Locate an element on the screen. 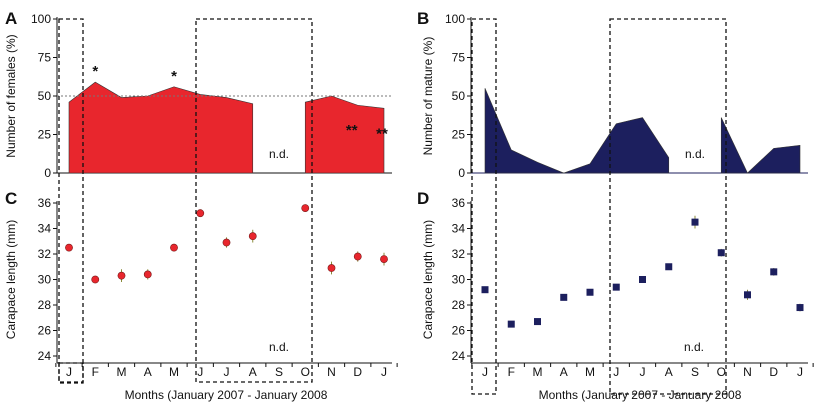 Image resolution: width=825 pixels, height=408 pixels. x-axis-title-right: Months (January 2007 - January 2008 is located at coordinates (640, 395).